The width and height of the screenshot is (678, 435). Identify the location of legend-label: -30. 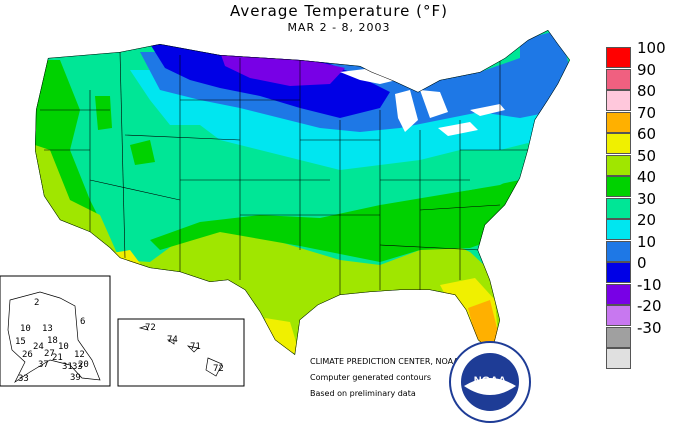
(649, 327).